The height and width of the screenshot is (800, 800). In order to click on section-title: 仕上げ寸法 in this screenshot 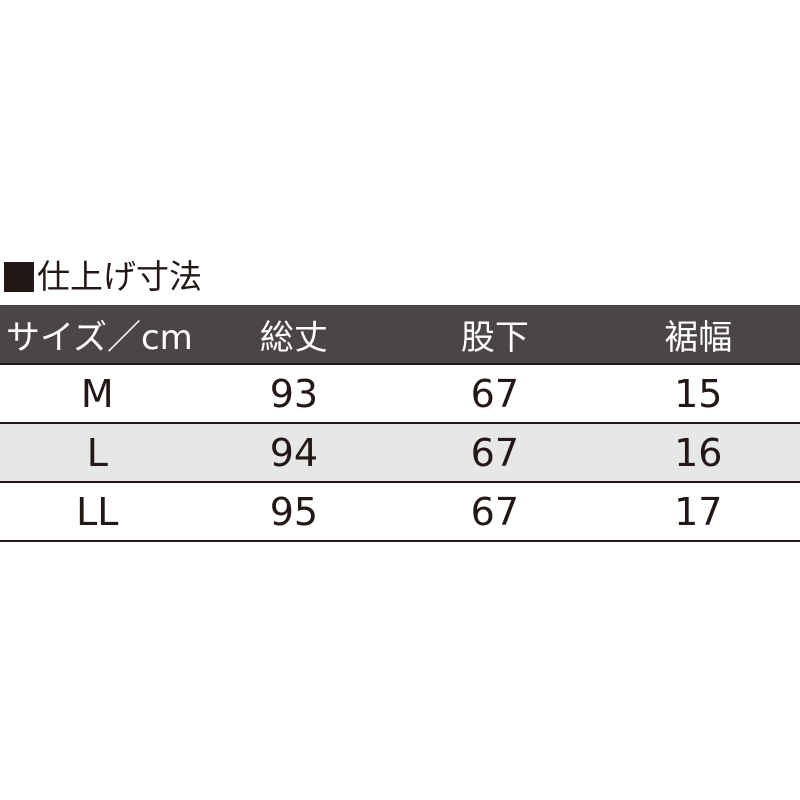, I will do `click(103, 277)`.